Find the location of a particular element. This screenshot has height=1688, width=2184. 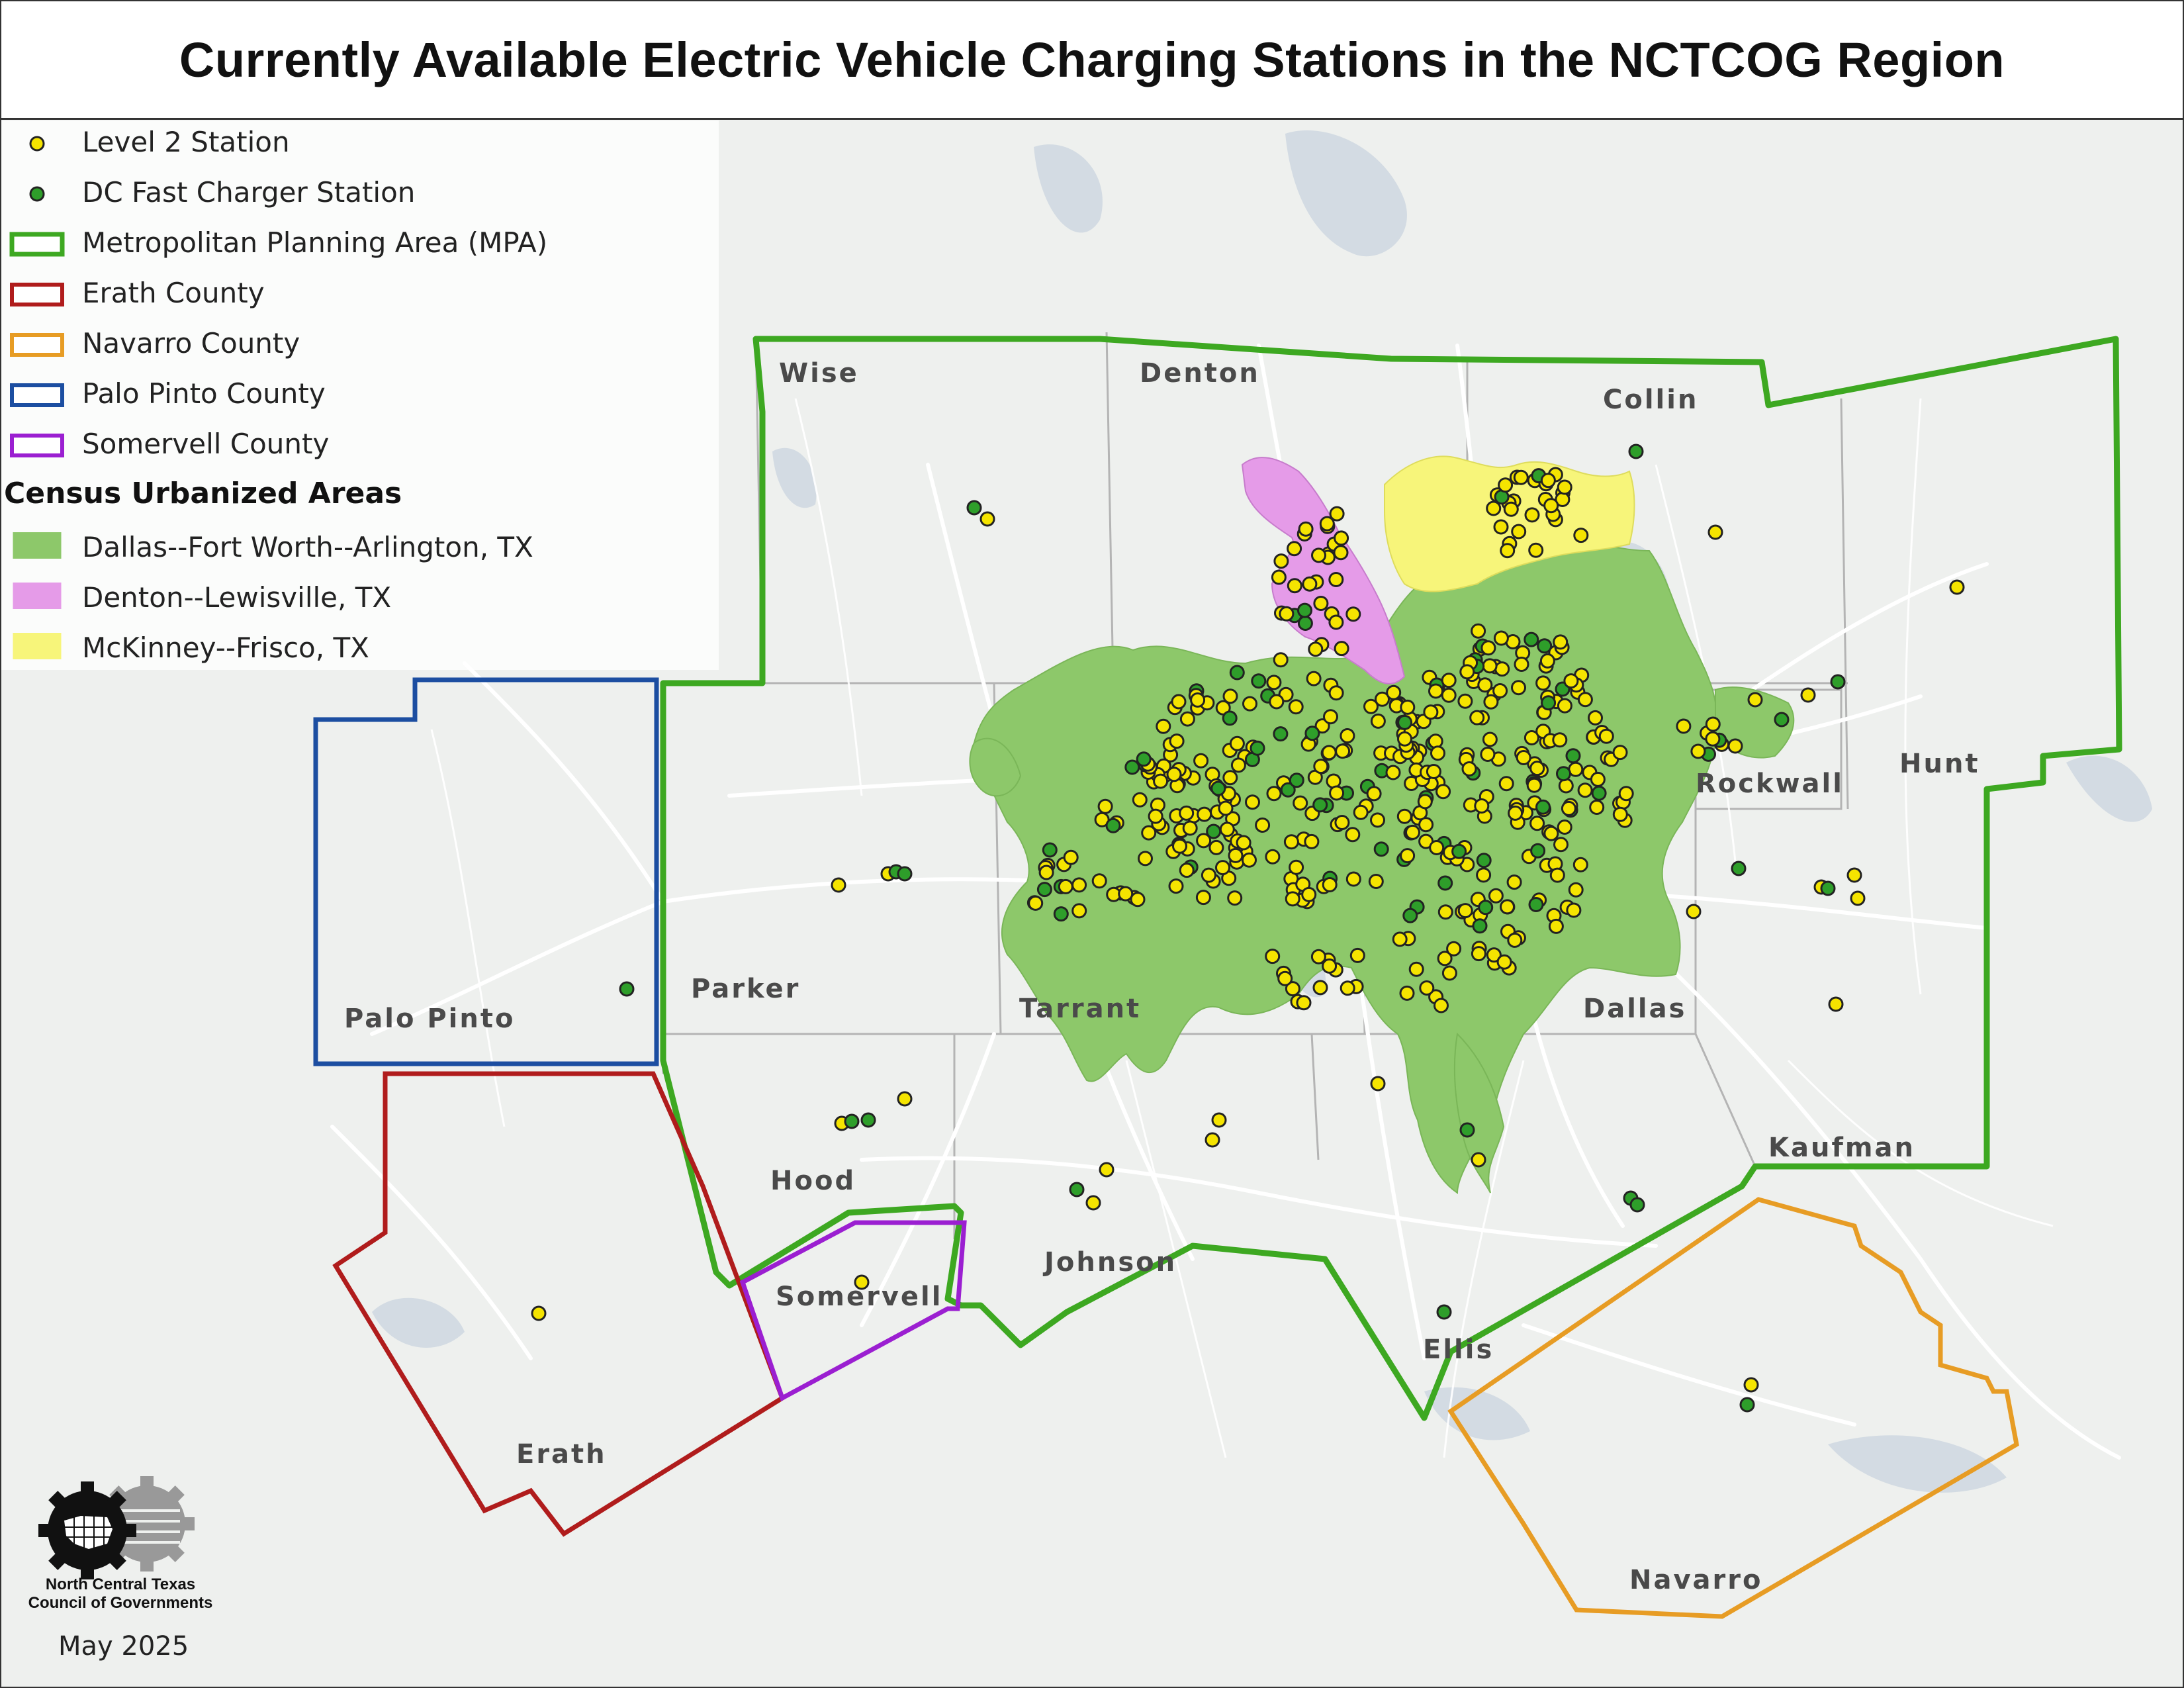

legend-label-mckinney-urban: McKinney--Frisco, TX is located at coordinates (225, 648).